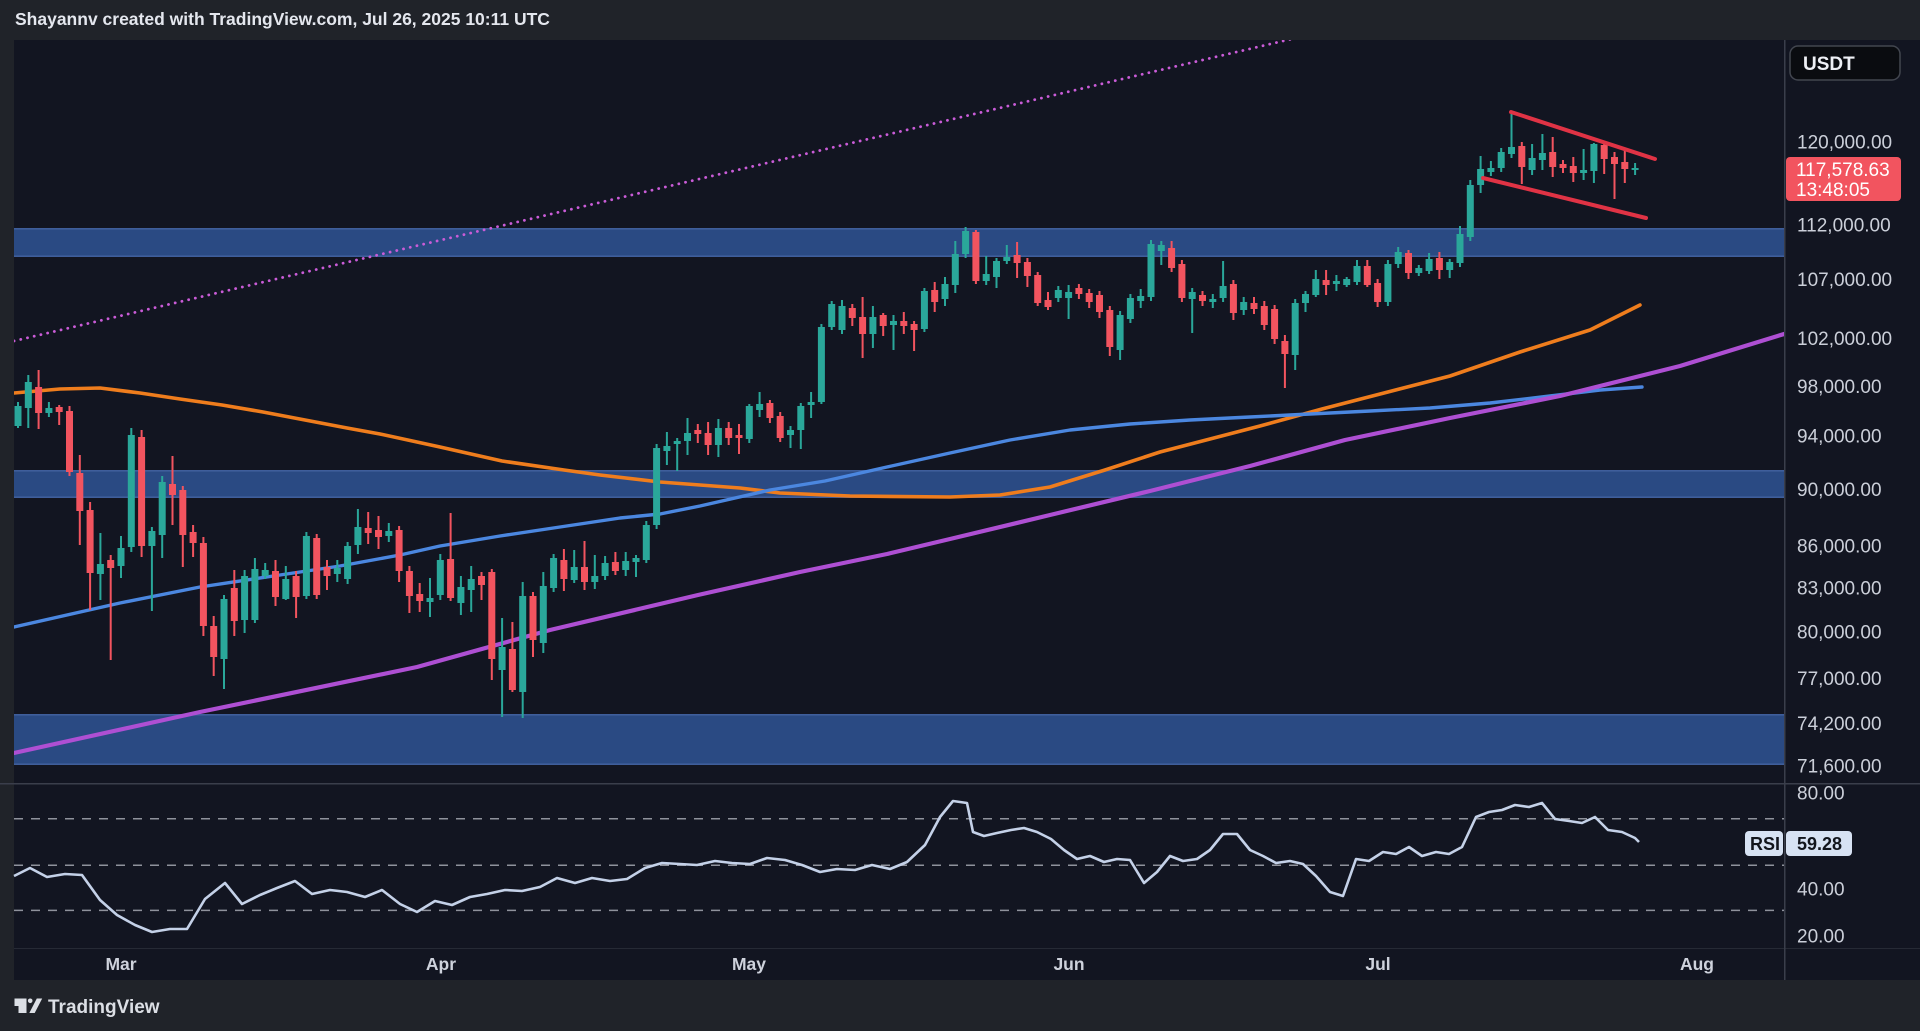 The height and width of the screenshot is (1031, 1920). What do you see at coordinates (1844, 339) in the screenshot?
I see `svg-text: 102,000.00` at bounding box center [1844, 339].